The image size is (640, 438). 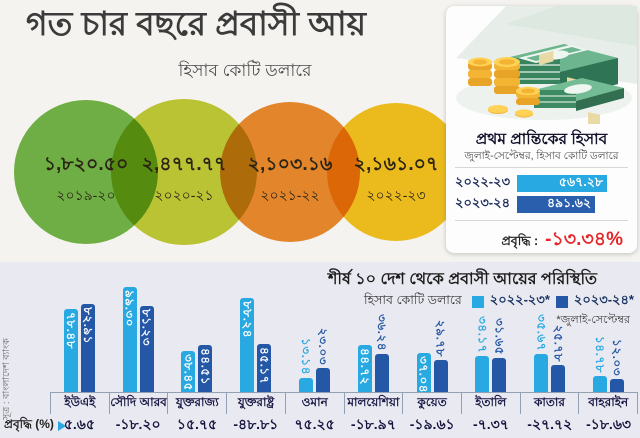 I want to click on bar-২০২২-২৩: ৪৪.৭২, so click(x=364, y=368).